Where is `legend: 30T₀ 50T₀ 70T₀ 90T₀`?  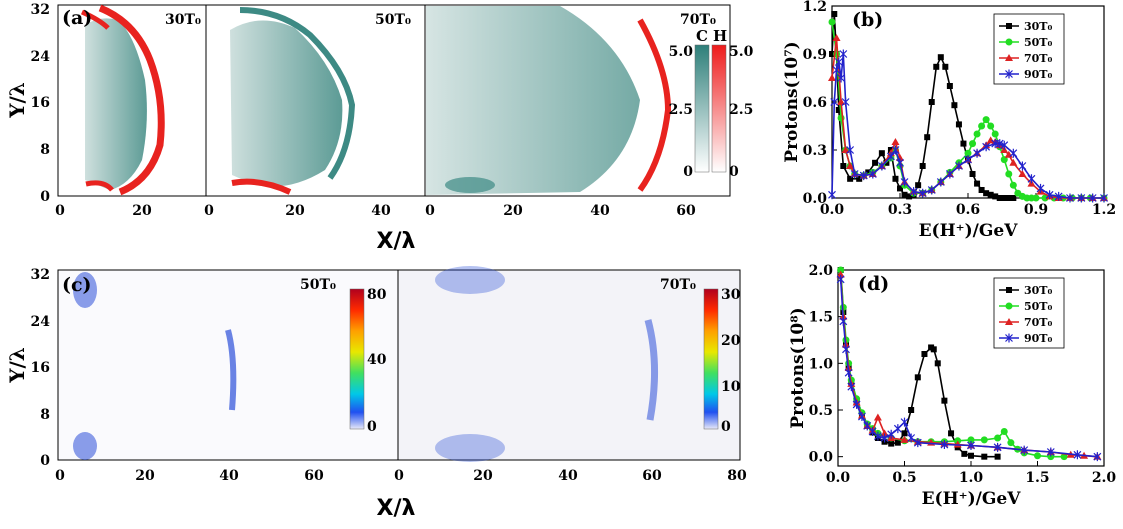 legend: 30T₀ 50T₀ 70T₀ 90T₀ is located at coordinates (1029, 49).